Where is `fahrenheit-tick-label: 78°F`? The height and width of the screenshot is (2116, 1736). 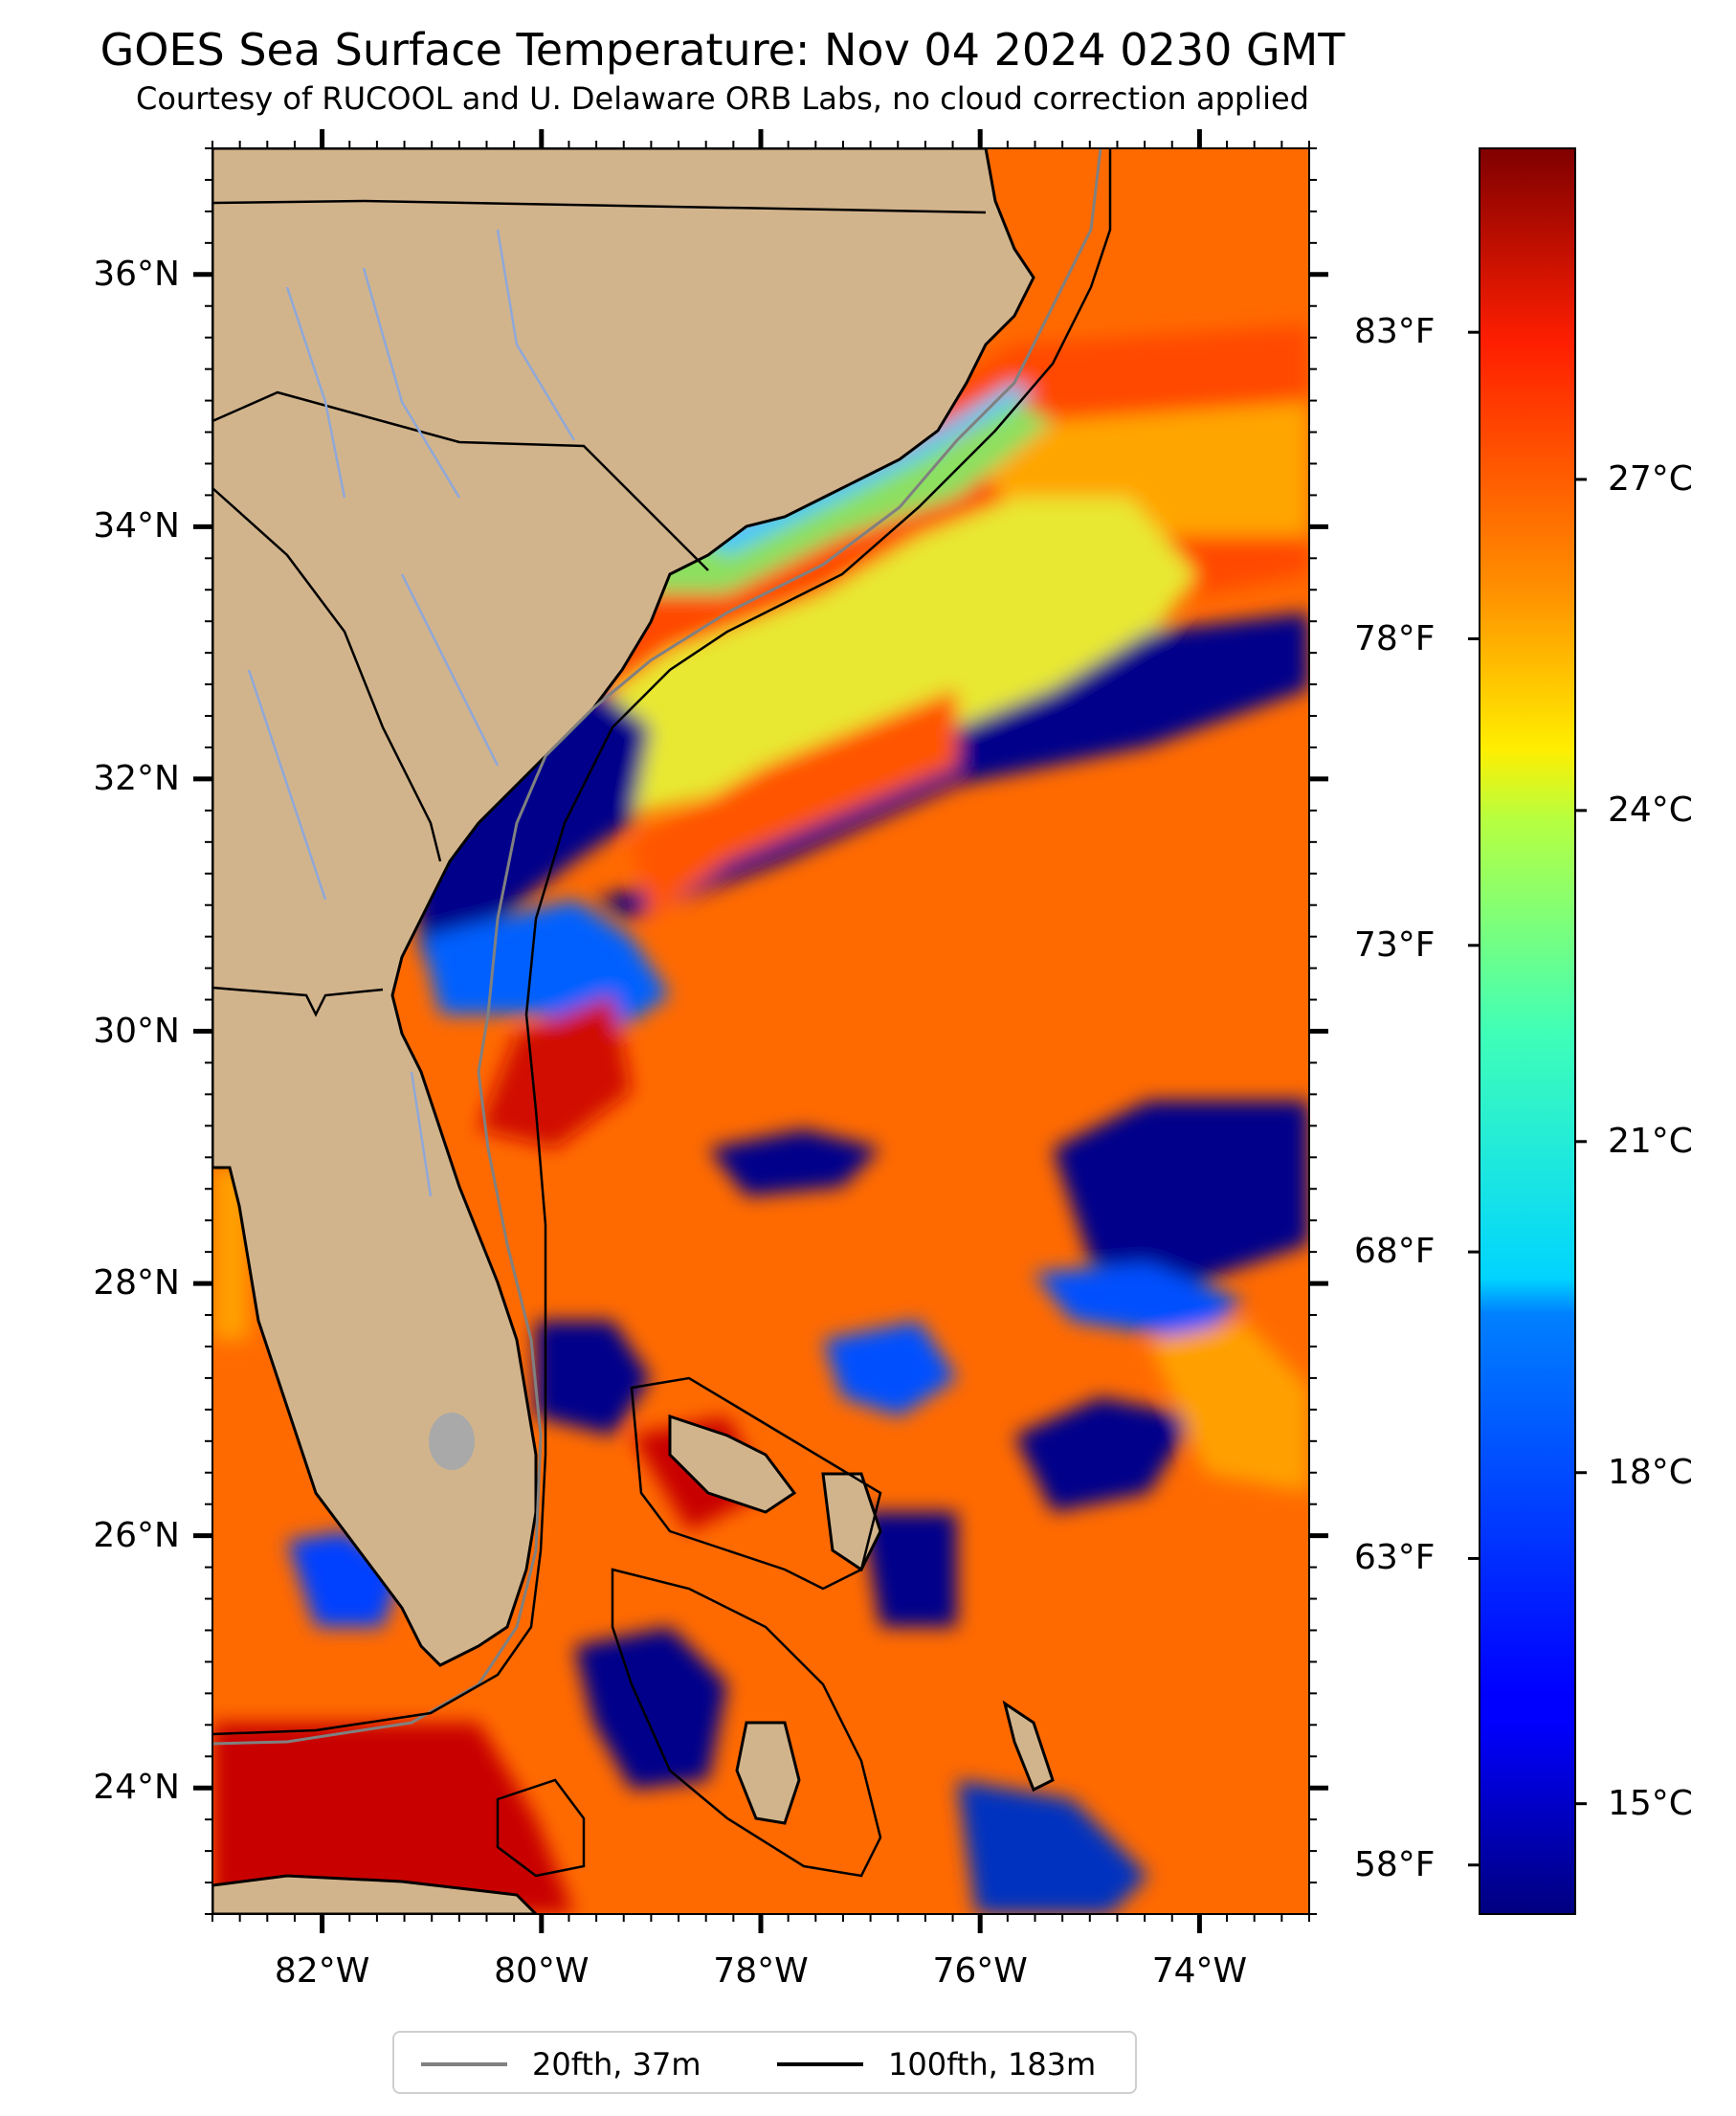
fahrenheit-tick-label: 78°F is located at coordinates (1395, 638).